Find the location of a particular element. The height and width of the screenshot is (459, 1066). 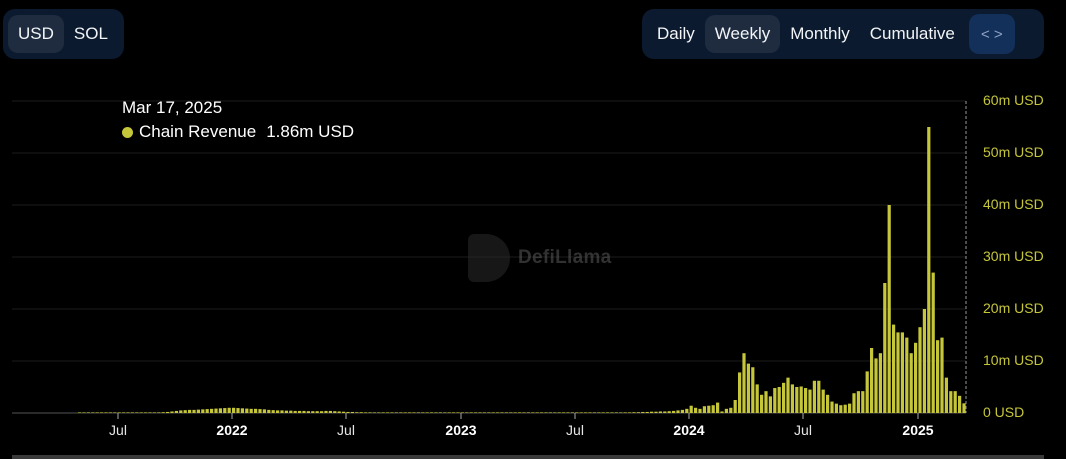

currency-toggle: USD SOL is located at coordinates (63, 34).